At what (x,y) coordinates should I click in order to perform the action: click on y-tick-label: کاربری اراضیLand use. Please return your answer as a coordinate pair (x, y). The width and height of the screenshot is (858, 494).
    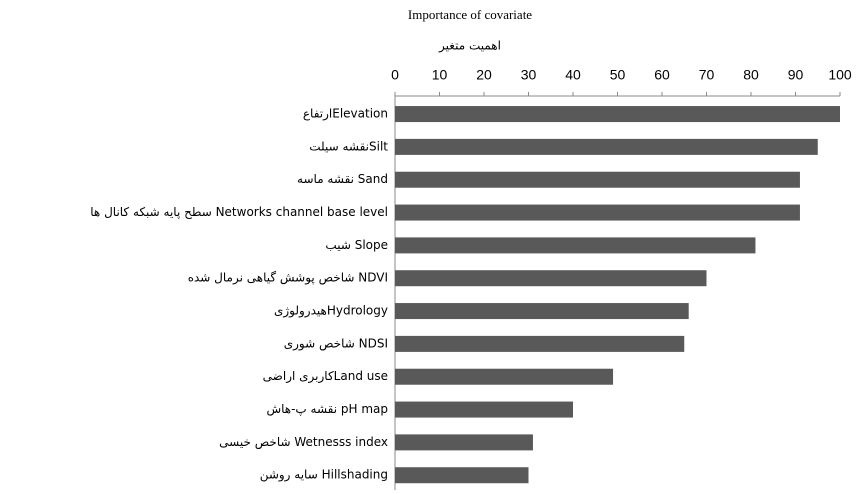
    Looking at the image, I should click on (325, 376).